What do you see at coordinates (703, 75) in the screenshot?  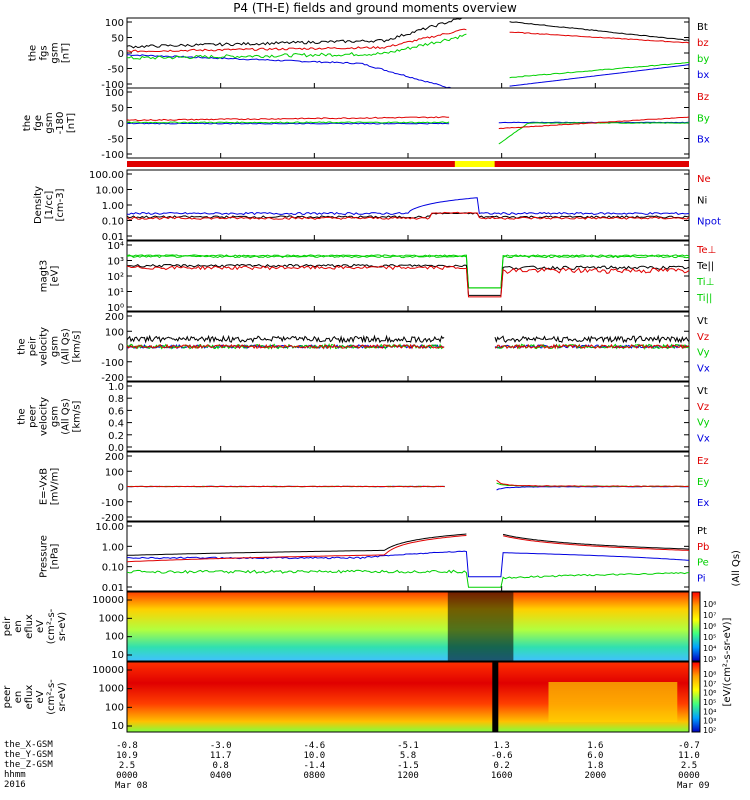 I see `legend-bx: bx` at bounding box center [703, 75].